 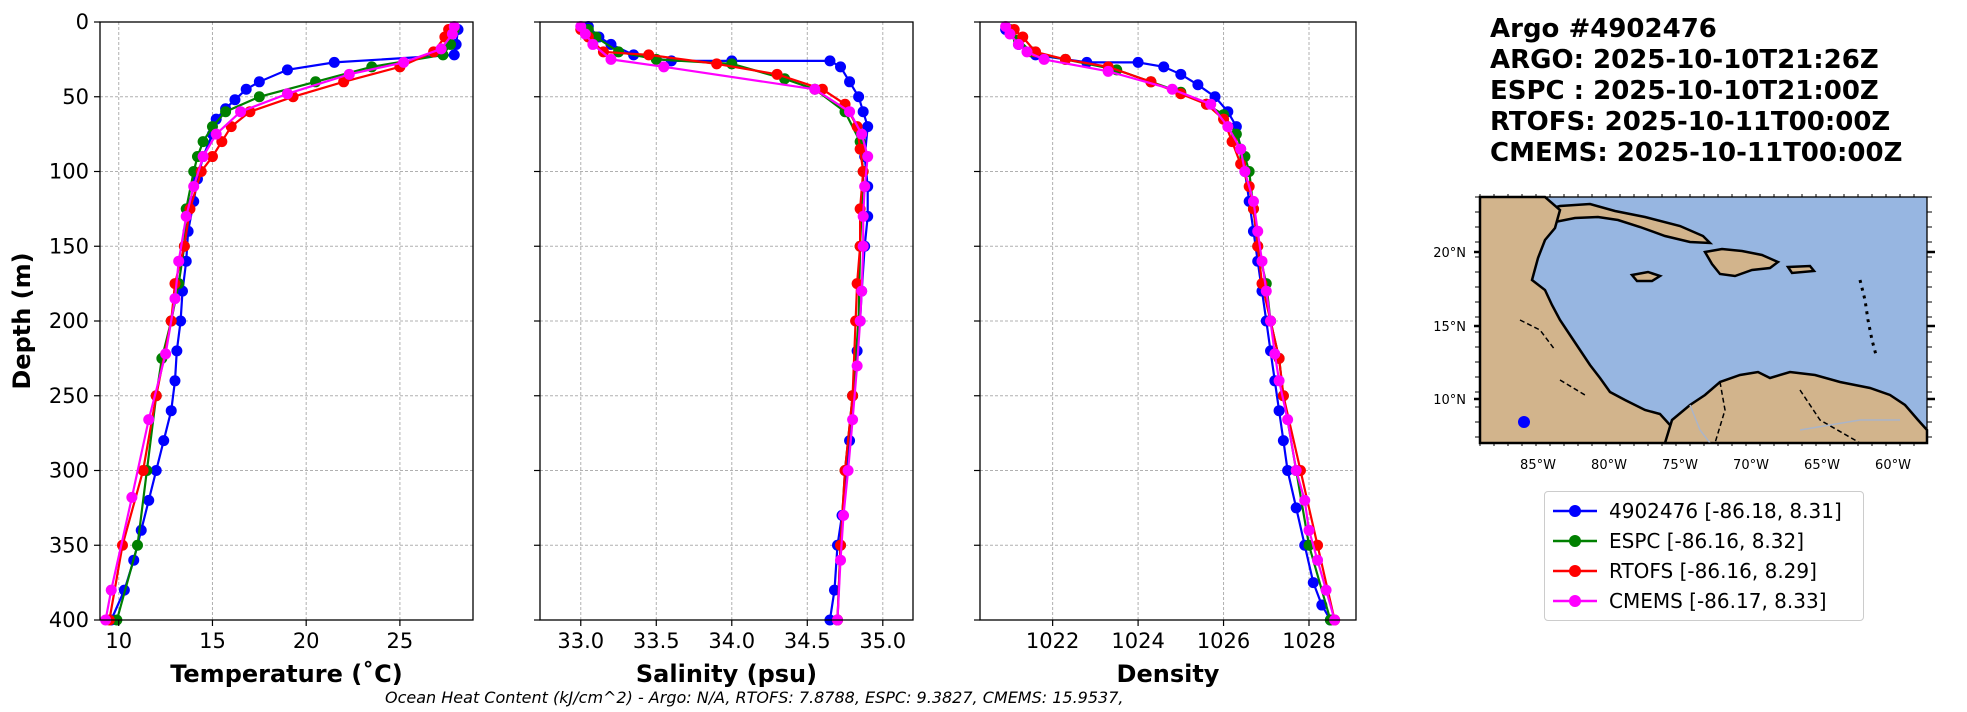 I want to click on map-axis-ticks, so click(x=1704, y=320).